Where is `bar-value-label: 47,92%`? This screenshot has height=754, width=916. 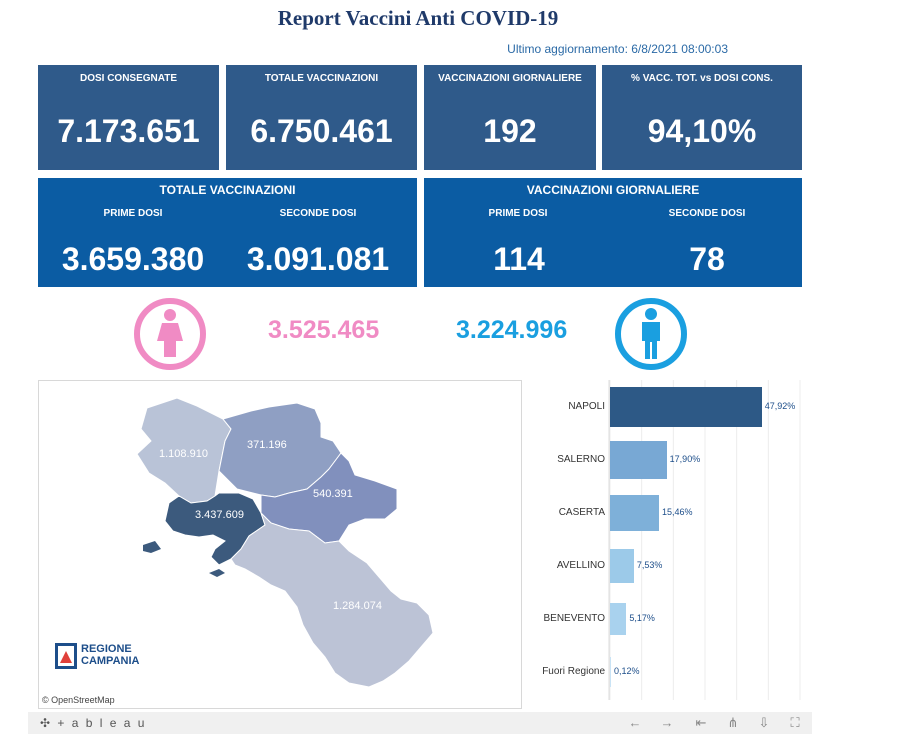 bar-value-label: 47,92% is located at coordinates (780, 406).